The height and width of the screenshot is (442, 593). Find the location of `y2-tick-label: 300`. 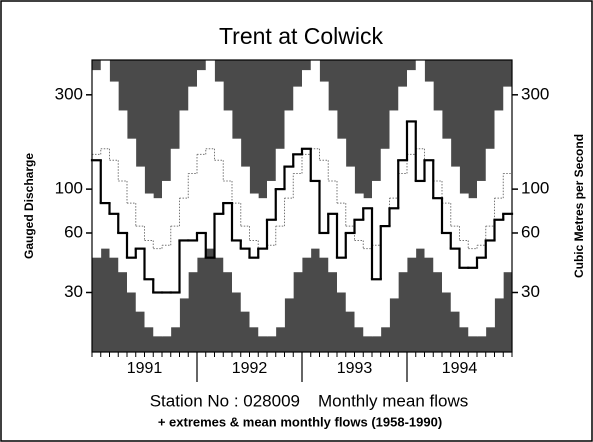

y2-tick-label: 300 is located at coordinates (535, 93).